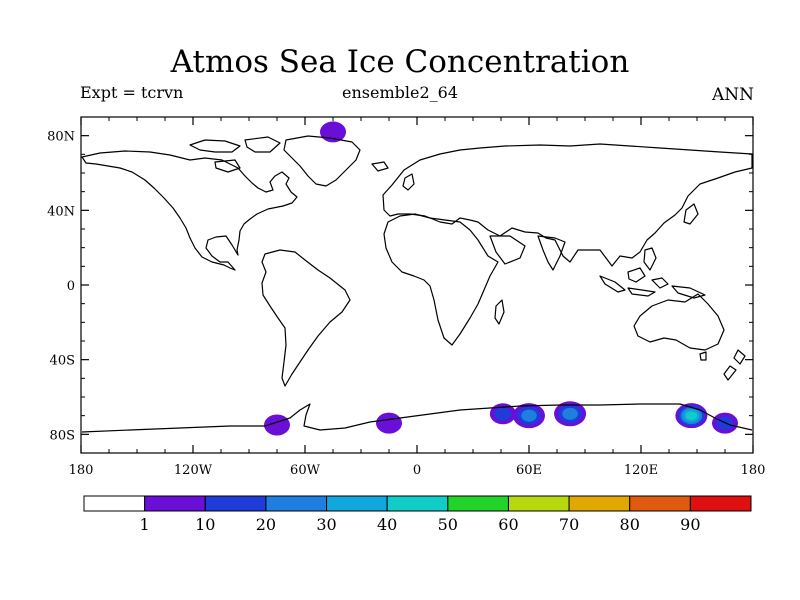  I want to click on coast-eurasia, so click(567, 205).